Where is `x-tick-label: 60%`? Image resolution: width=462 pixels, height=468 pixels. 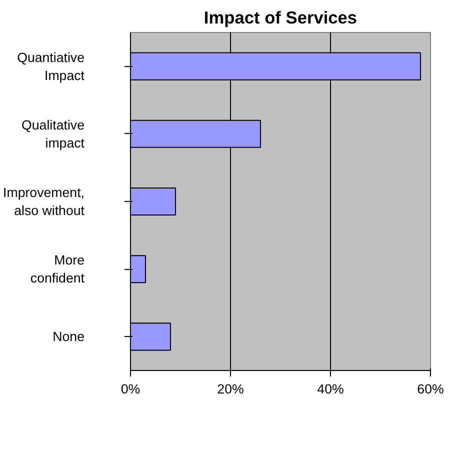 x-tick-label: 60% is located at coordinates (430, 389).